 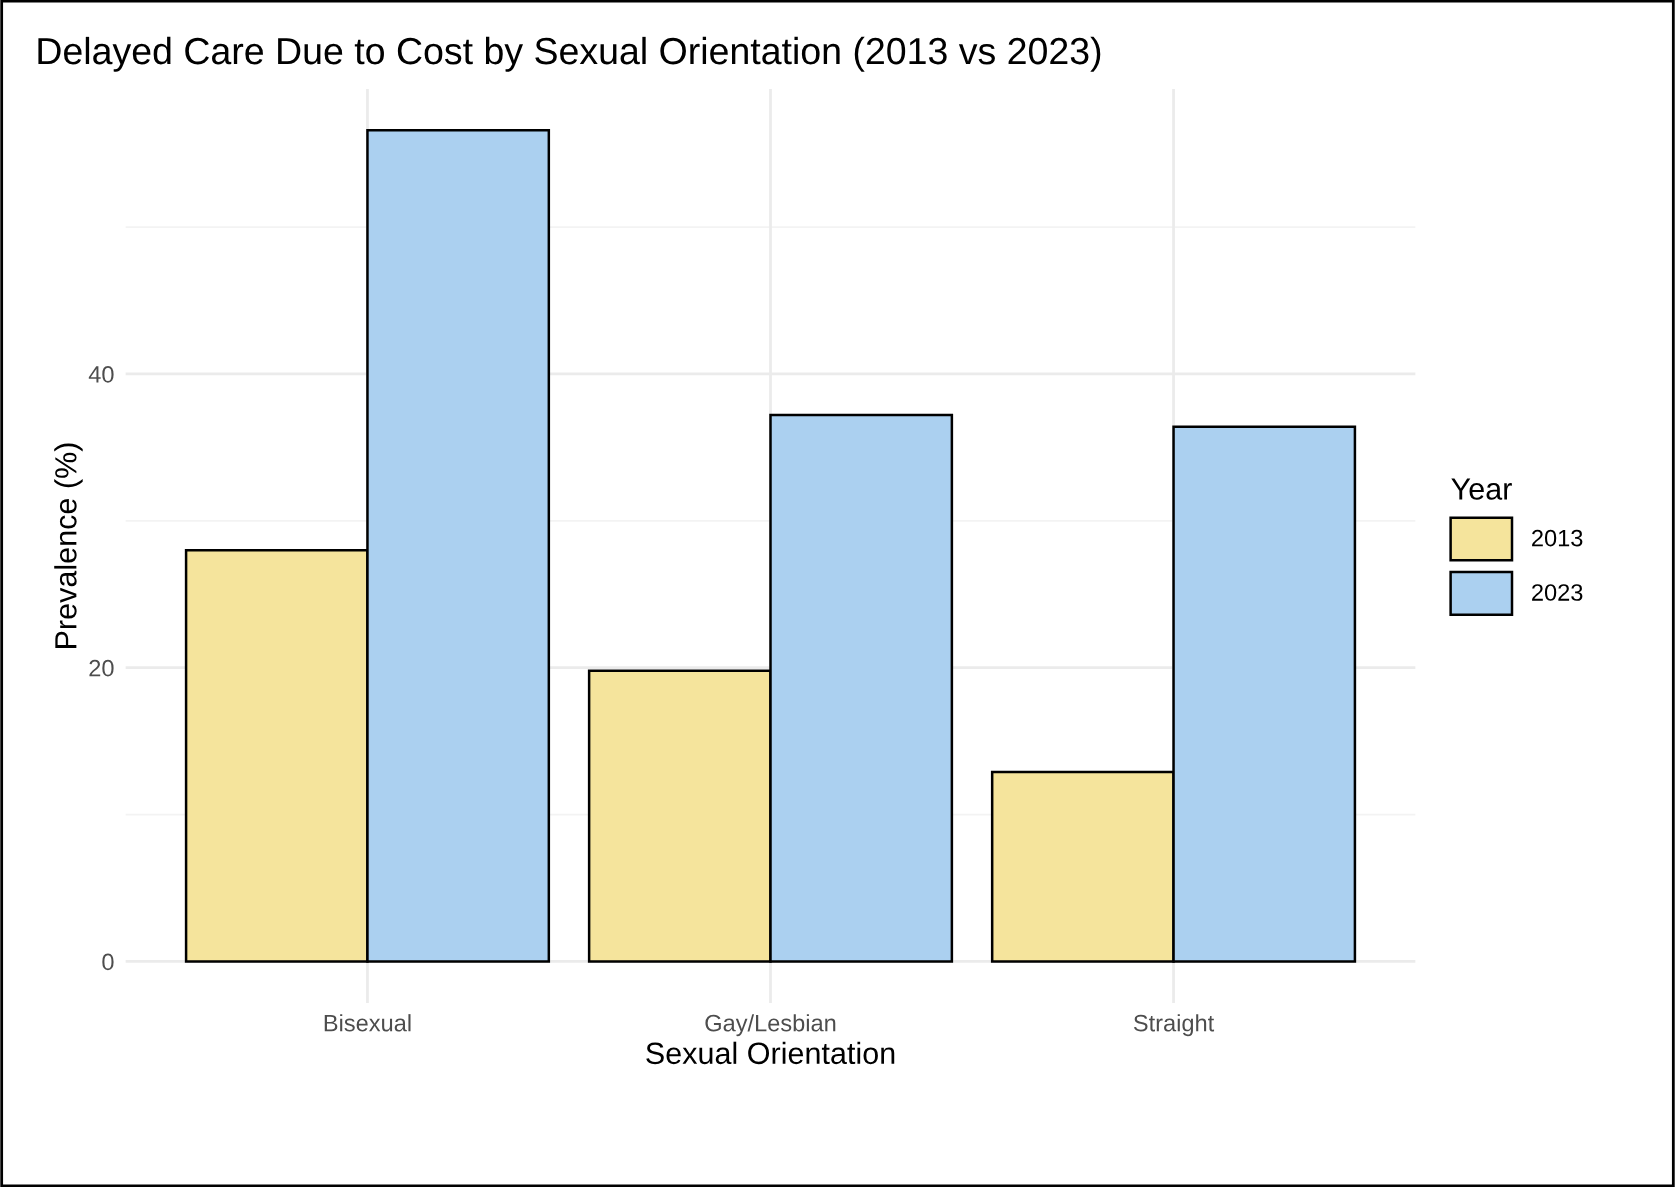 What do you see at coordinates (770, 1053) in the screenshot?
I see `x-axis-title: Sexual Orientation` at bounding box center [770, 1053].